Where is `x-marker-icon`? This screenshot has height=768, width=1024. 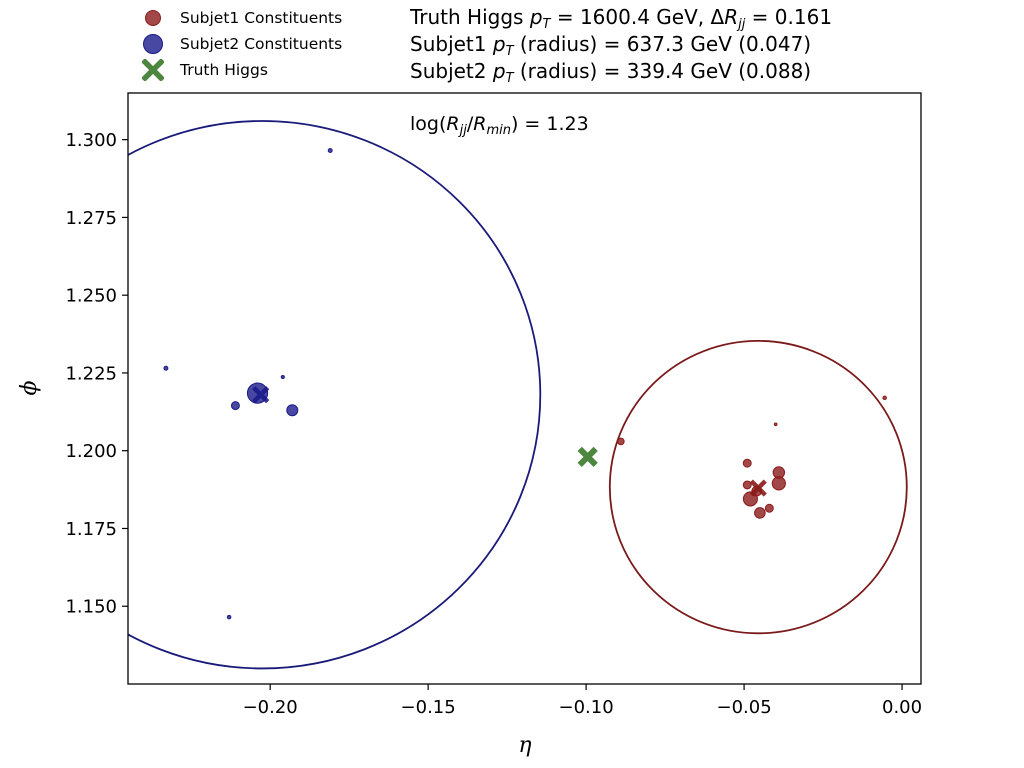 x-marker-icon is located at coordinates (153, 70).